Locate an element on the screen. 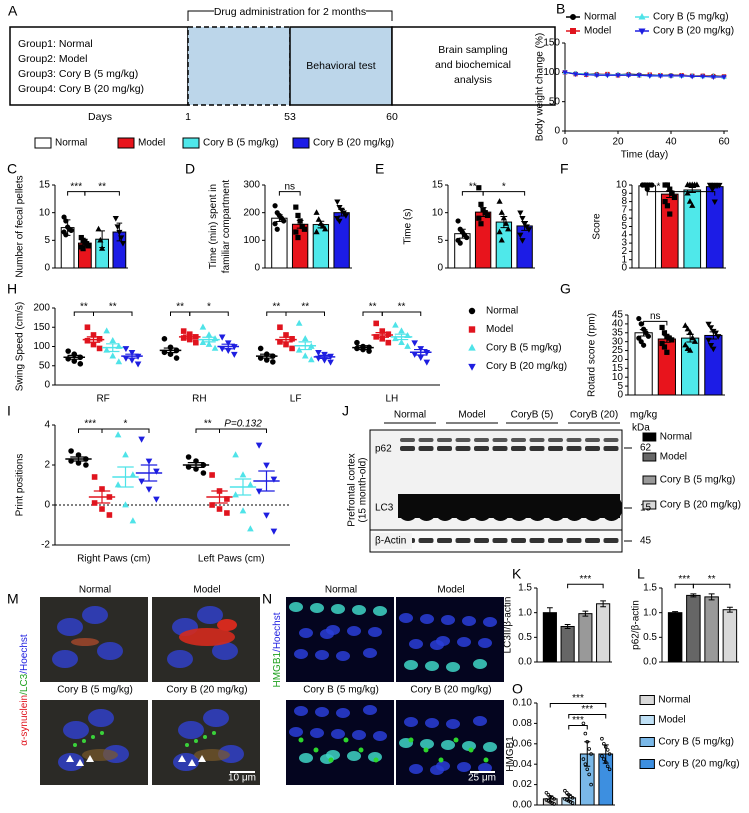  behavior-box is located at coordinates (341, 66).